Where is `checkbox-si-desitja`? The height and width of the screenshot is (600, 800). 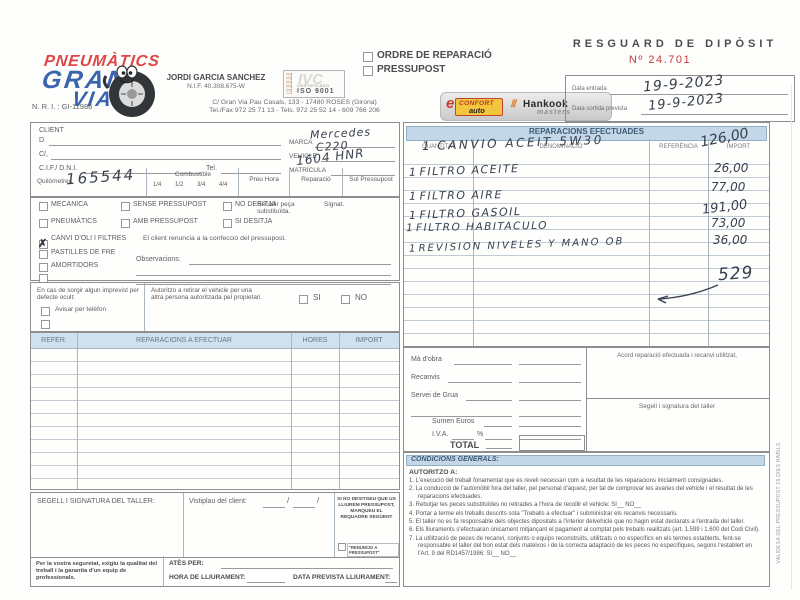
checkbox-si-desitja is located at coordinates (227, 223).